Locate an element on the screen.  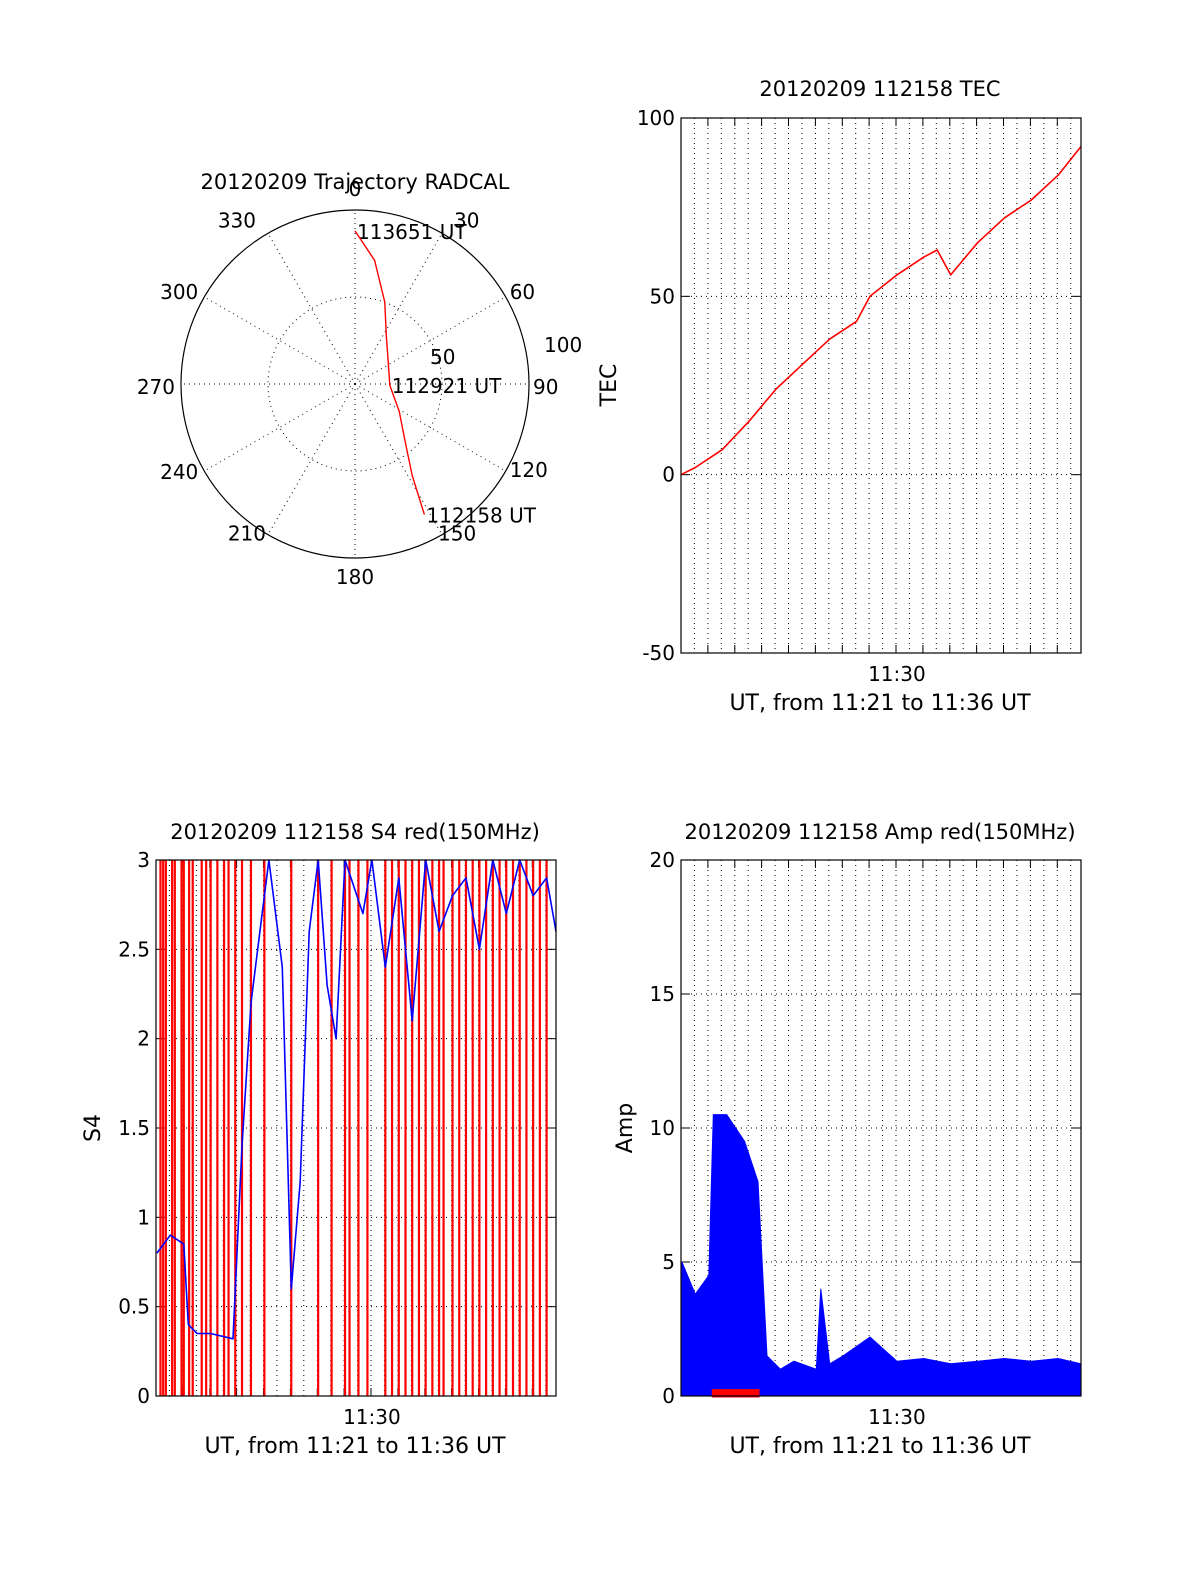
s4-ytick-label: 0.5 is located at coordinates (134, 1307).